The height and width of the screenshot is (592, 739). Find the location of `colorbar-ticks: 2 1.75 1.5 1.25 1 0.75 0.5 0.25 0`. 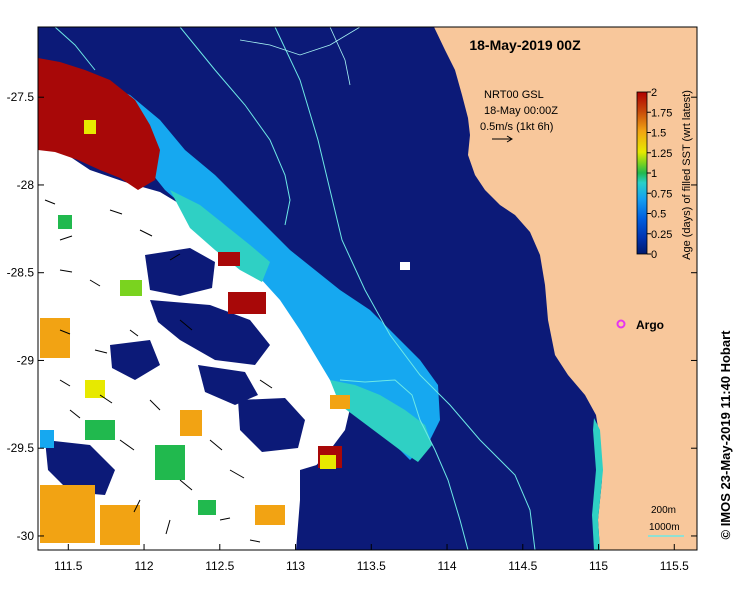

colorbar-ticks: 2 1.75 1.5 1.25 1 0.75 0.5 0.25 0 is located at coordinates (659, 174).